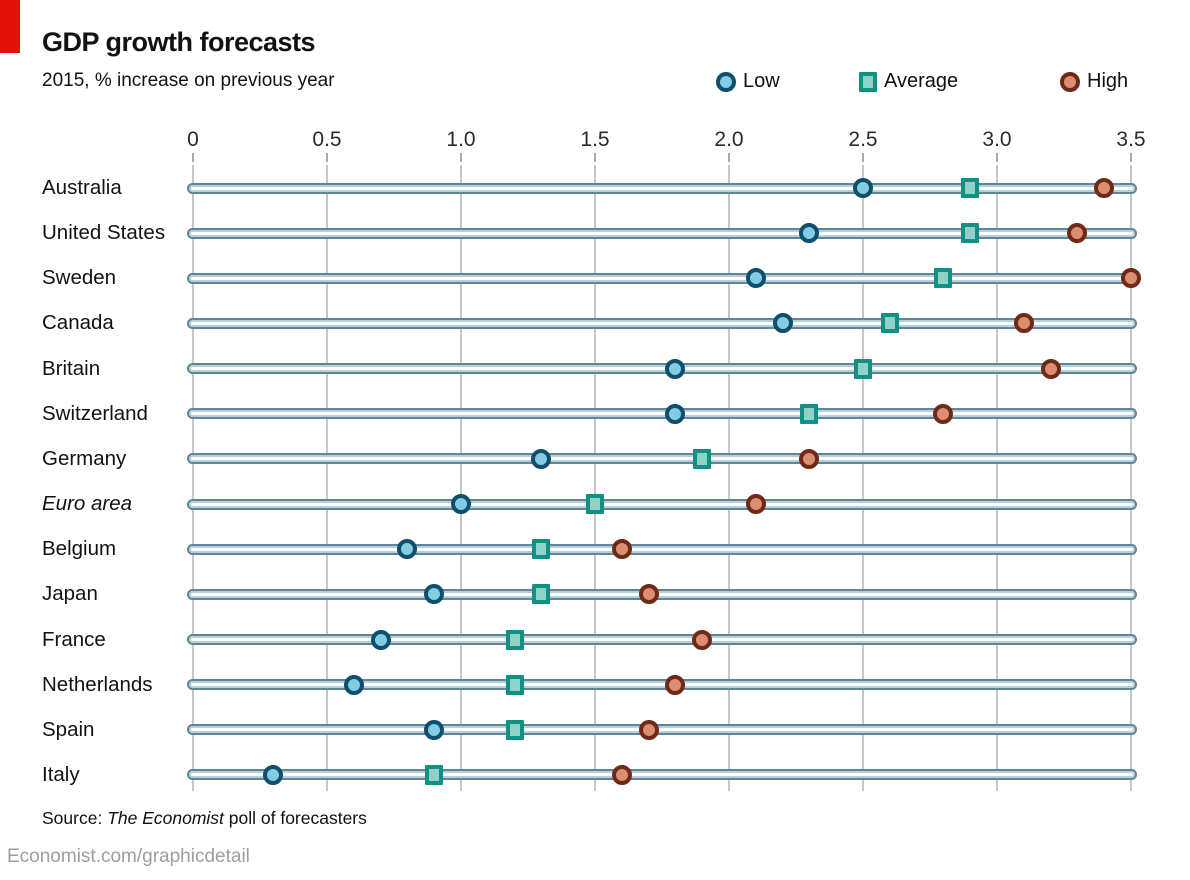  I want to click on country-label: France, so click(74, 639).